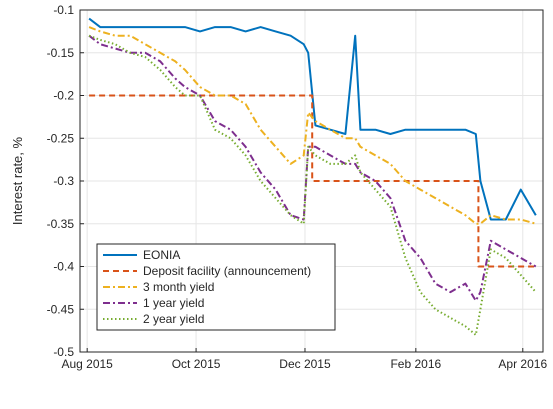 Image resolution: width=553 pixels, height=409 pixels. What do you see at coordinates (61, 53) in the screenshot?
I see `y-tick-label: -0.15` at bounding box center [61, 53].